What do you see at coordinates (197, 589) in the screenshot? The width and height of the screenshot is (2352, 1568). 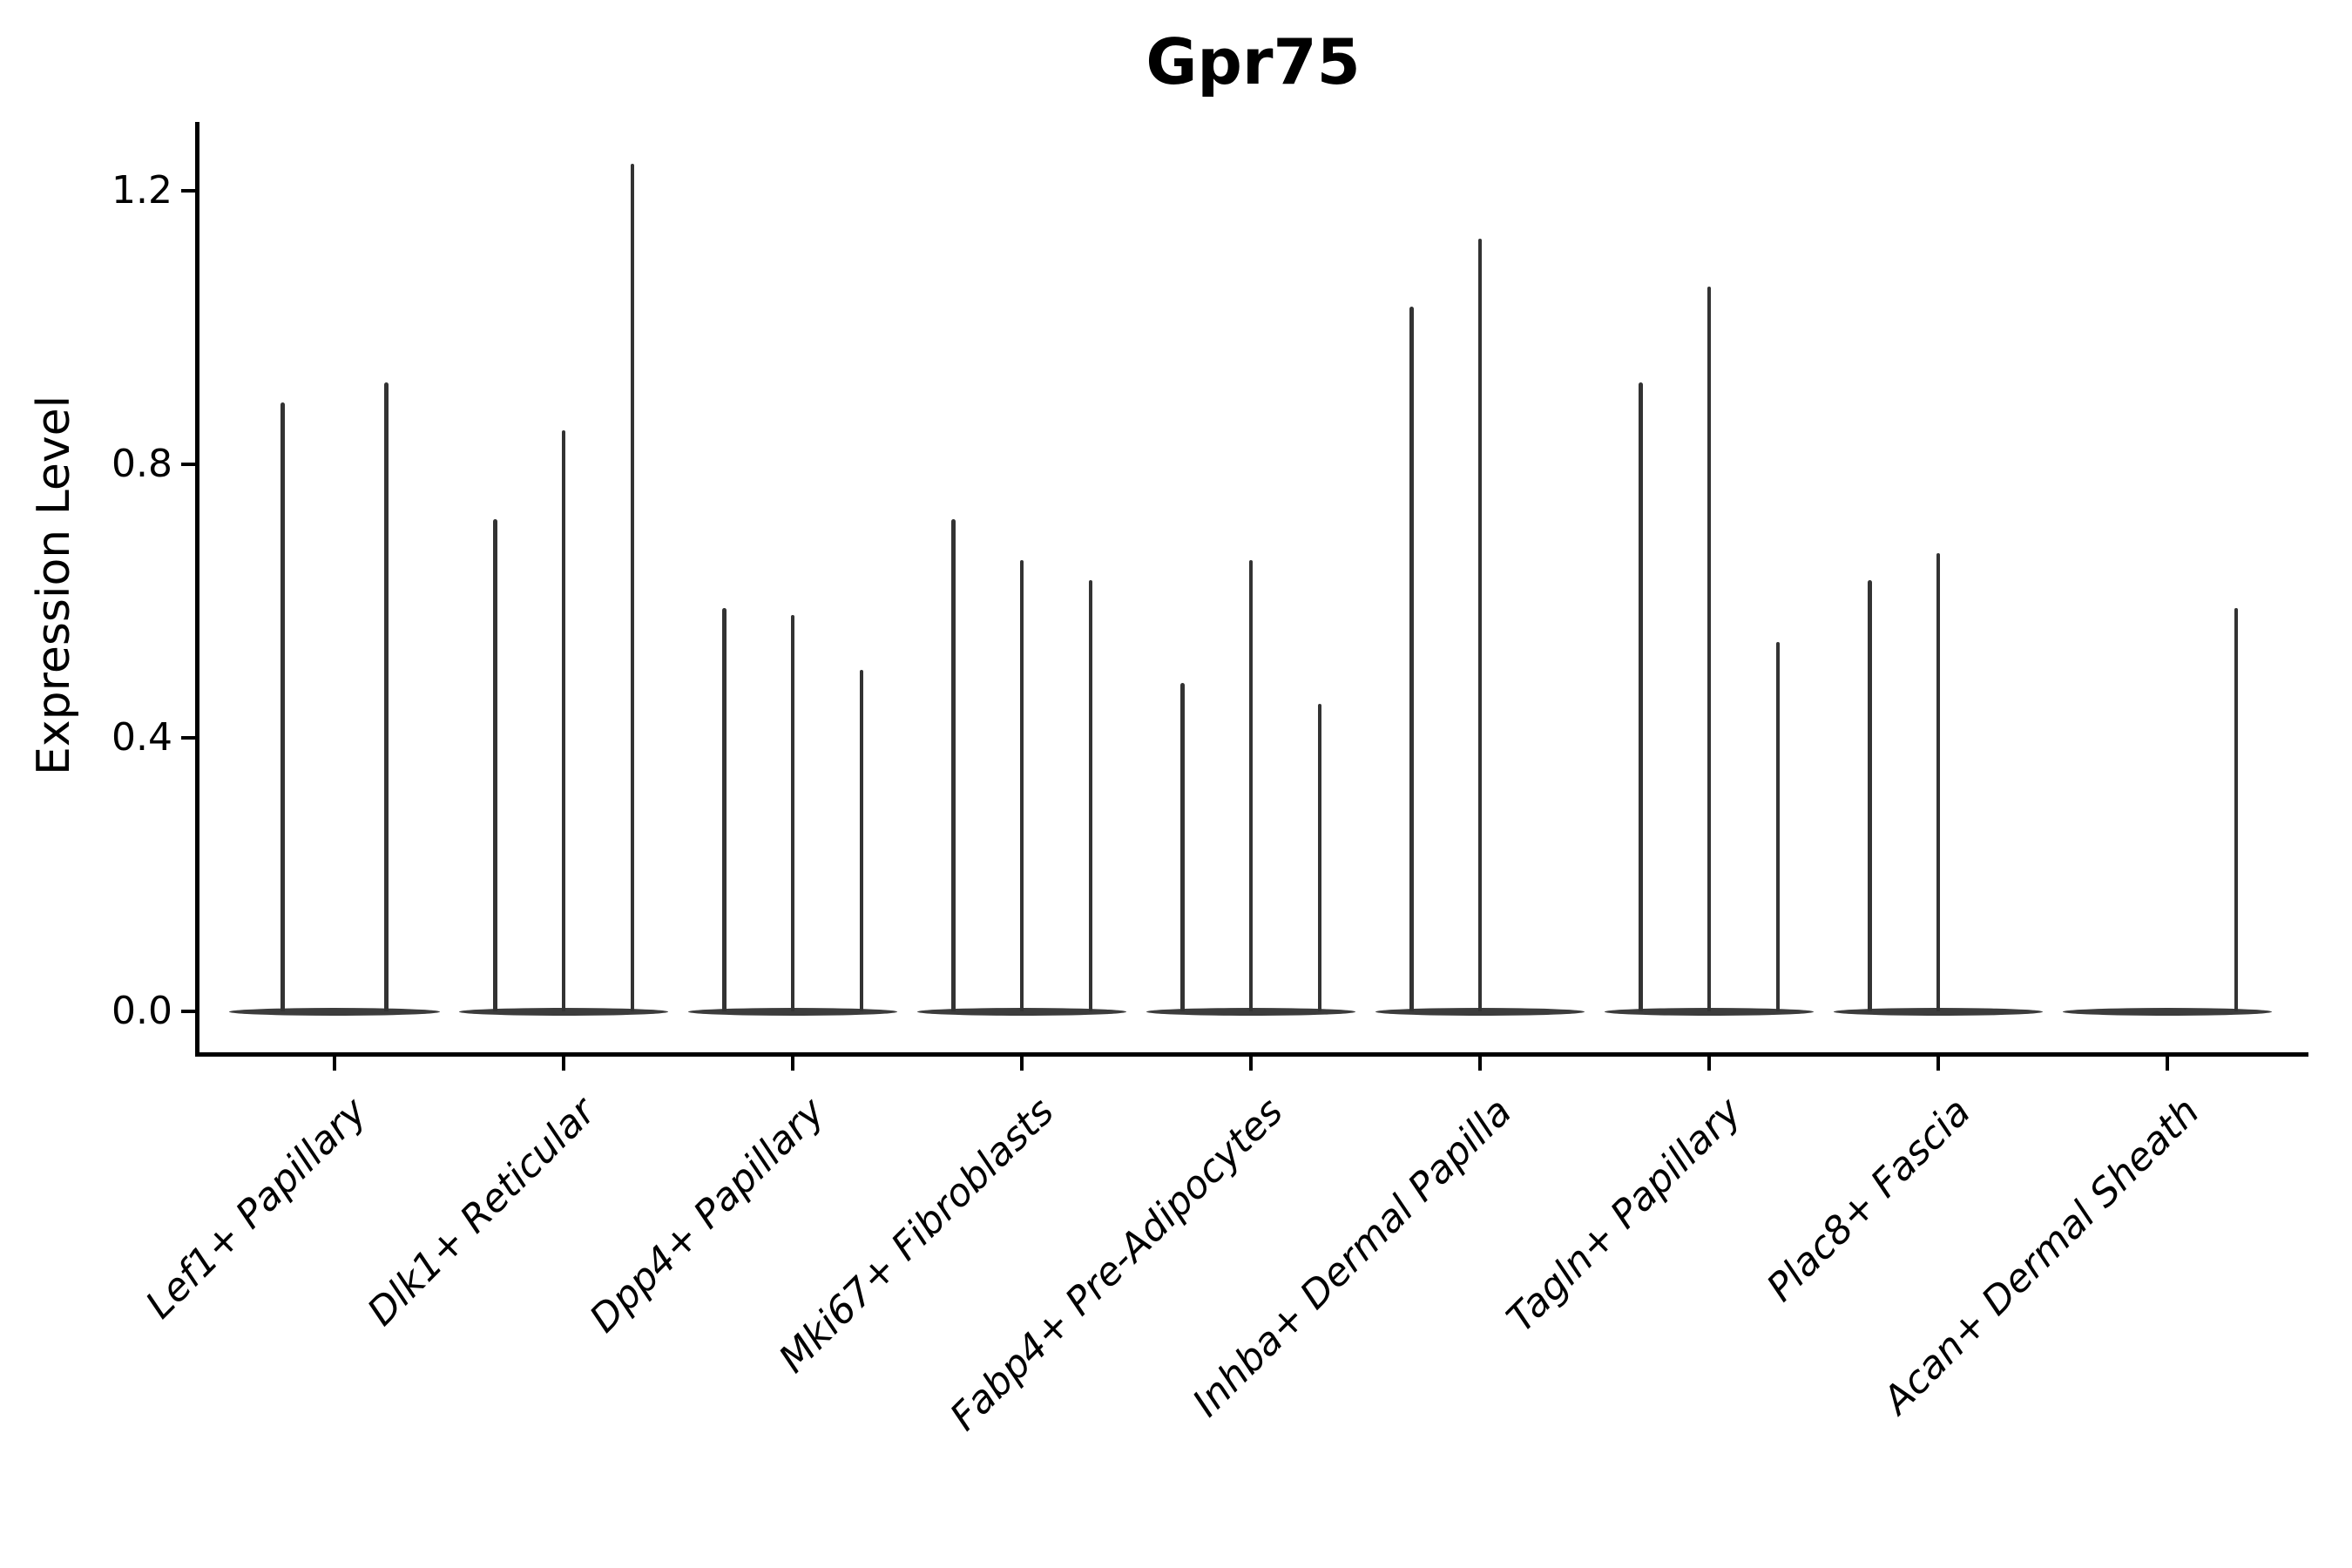 I see `y-axis-spine` at bounding box center [197, 589].